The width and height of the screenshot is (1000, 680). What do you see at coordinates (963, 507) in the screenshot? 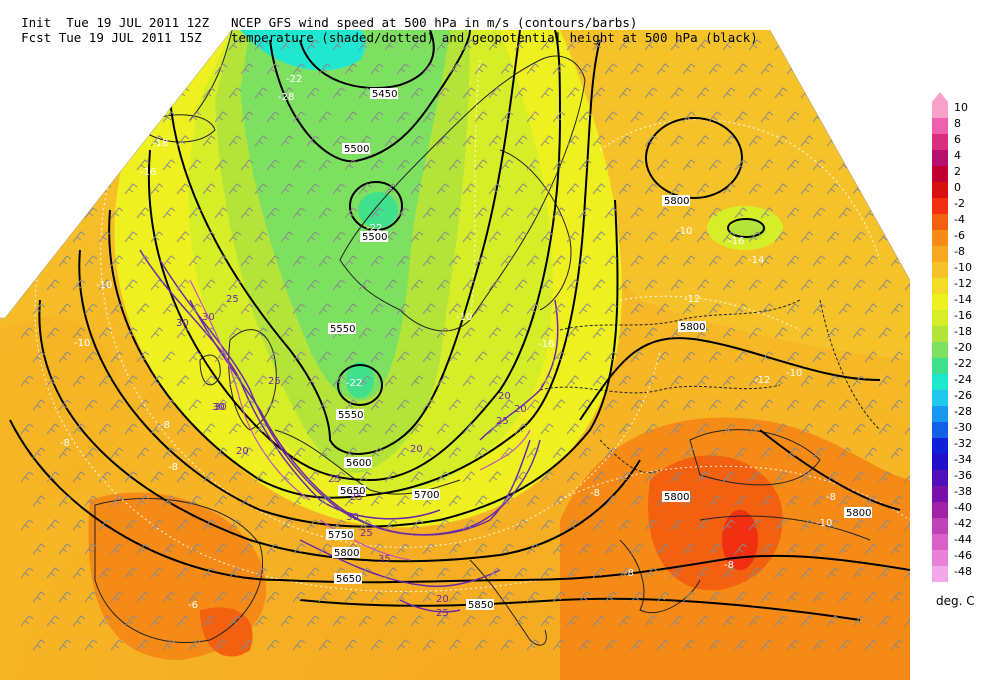
I see `legend-tick: -40` at bounding box center [963, 507].